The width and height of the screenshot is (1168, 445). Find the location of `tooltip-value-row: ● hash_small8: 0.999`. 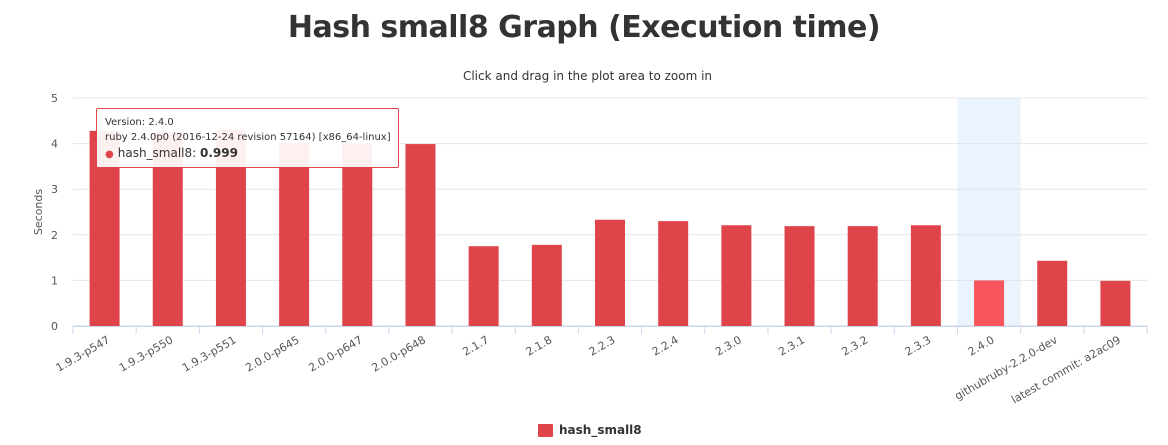

tooltip-value-row: ● hash_small8: 0.999 is located at coordinates (247, 154).